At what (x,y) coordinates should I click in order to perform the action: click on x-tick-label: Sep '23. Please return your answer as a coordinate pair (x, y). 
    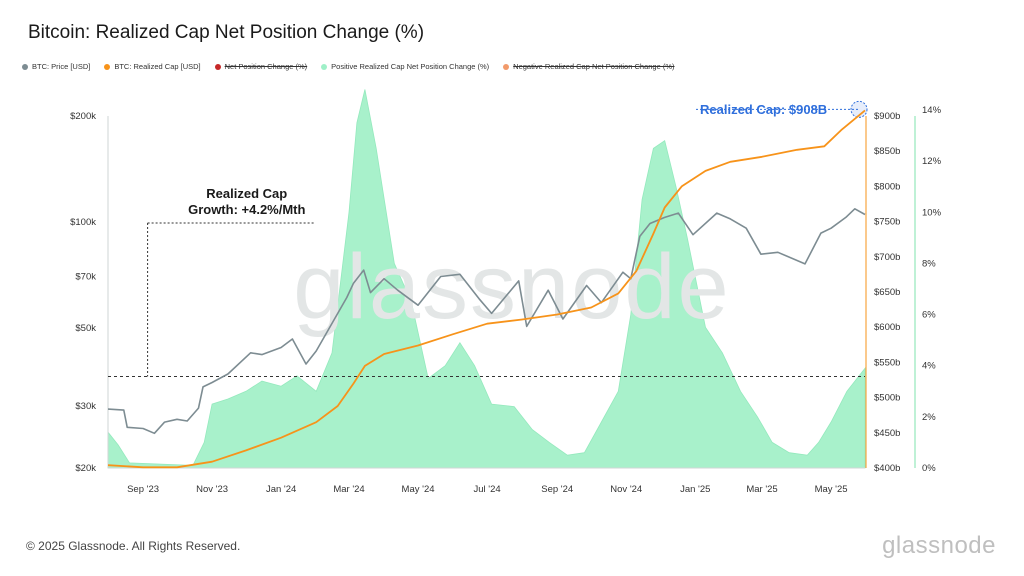
    Looking at the image, I should click on (143, 489).